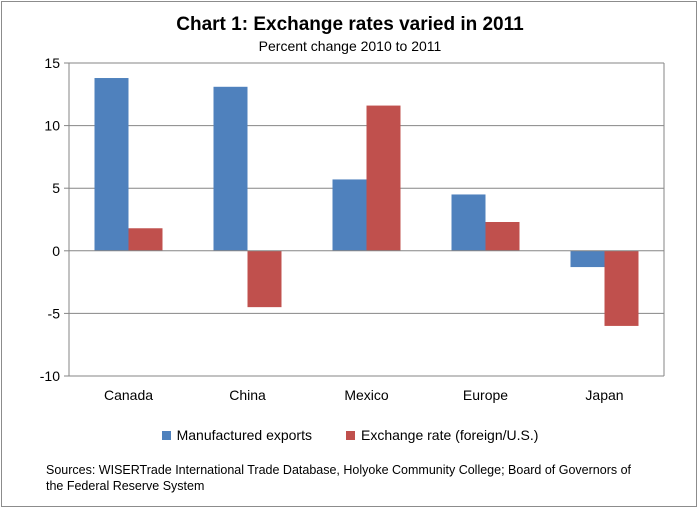 This screenshot has height=510, width=700. Describe the element at coordinates (56, 251) in the screenshot. I see `y-tick-label: 0` at that location.